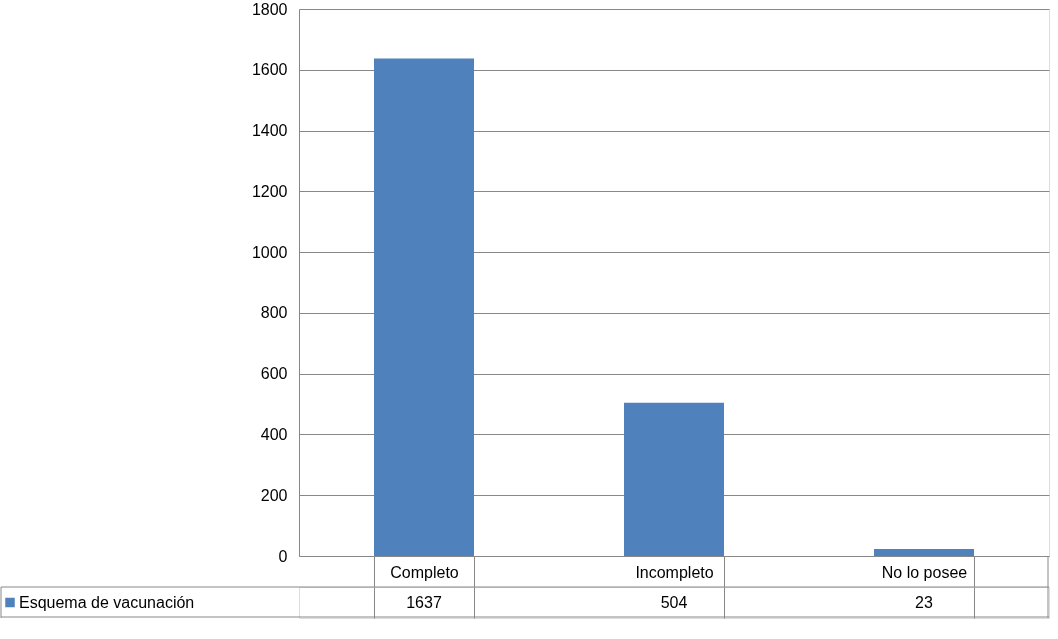 This screenshot has width=1058, height=639. Describe the element at coordinates (274, 374) in the screenshot. I see `y-tick-label: 600` at that location.